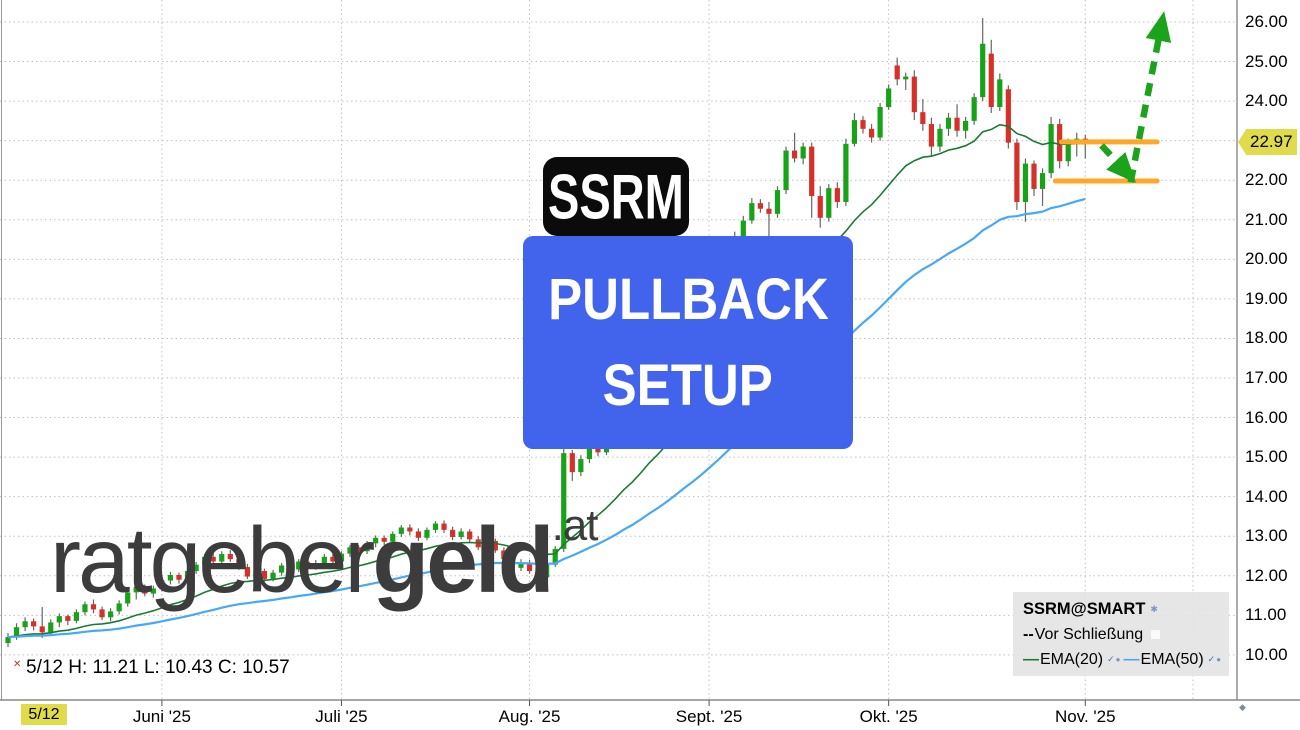  Describe the element at coordinates (1118, 659) in the screenshot. I see `ema20-config-icon: ●` at that location.